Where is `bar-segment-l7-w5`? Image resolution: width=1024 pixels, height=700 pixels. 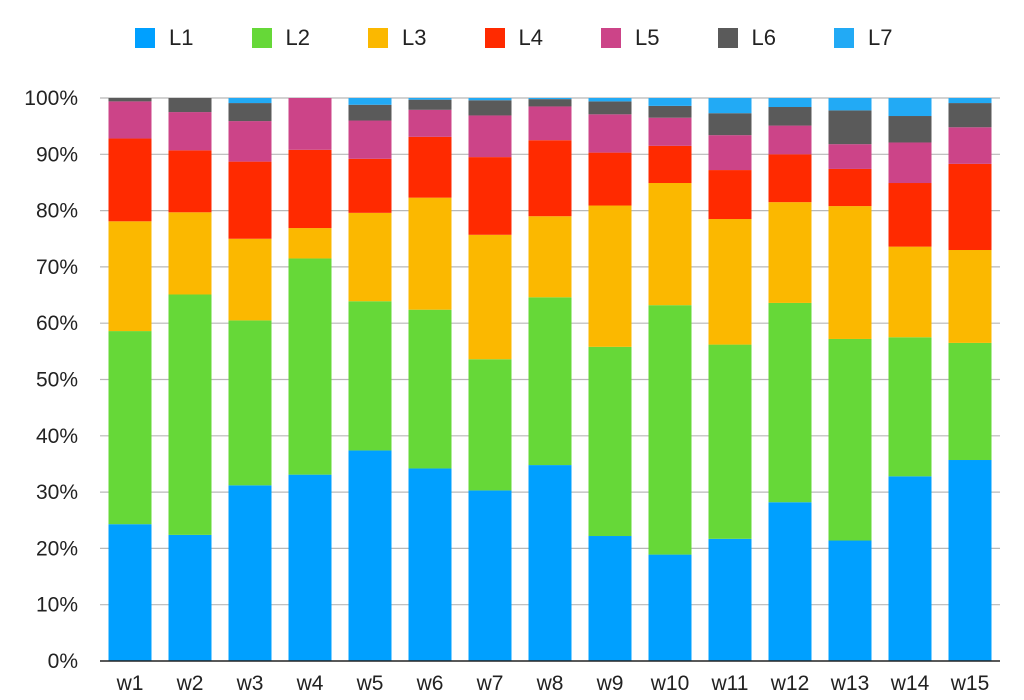 bar-segment-l7-w5 is located at coordinates (370, 101).